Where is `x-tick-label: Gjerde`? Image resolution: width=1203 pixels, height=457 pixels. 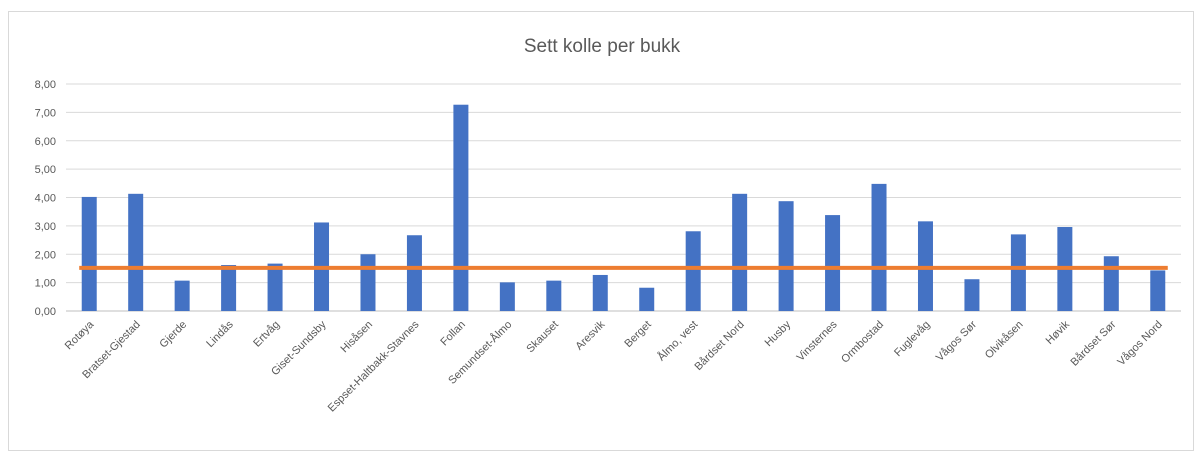
x-tick-label: Gjerde is located at coordinates (173, 335).